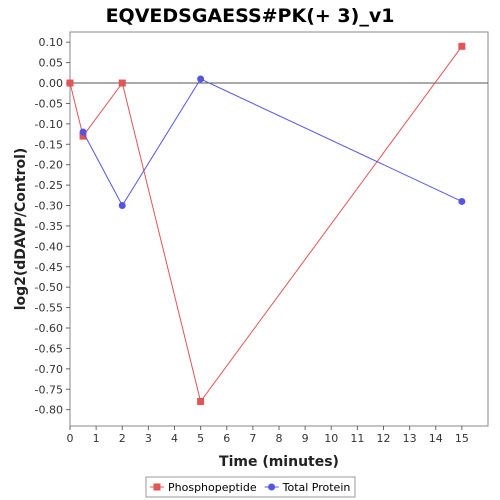  Describe the element at coordinates (331, 438) in the screenshot. I see `x-tick-label: 10` at that location.